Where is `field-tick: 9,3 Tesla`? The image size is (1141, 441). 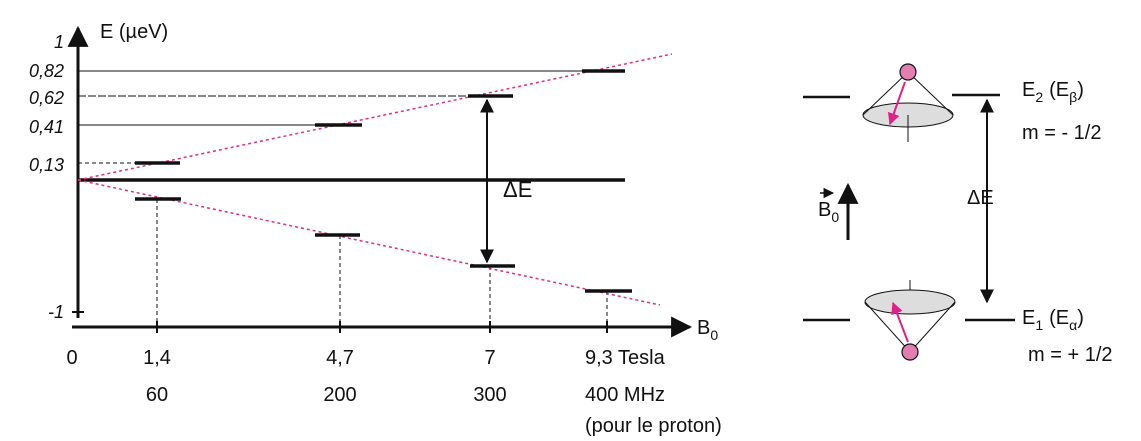
field-tick: 9,3 Tesla is located at coordinates (625, 358).